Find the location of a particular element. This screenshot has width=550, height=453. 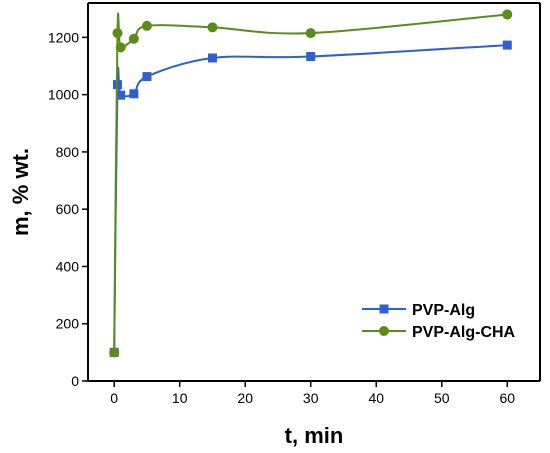

y-tick-label: 0 is located at coordinates (75, 381).